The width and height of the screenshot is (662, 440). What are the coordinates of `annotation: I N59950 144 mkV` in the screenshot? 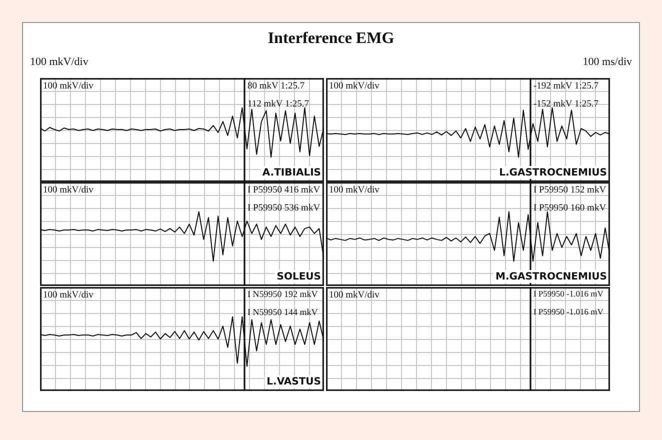 It's located at (282, 311).